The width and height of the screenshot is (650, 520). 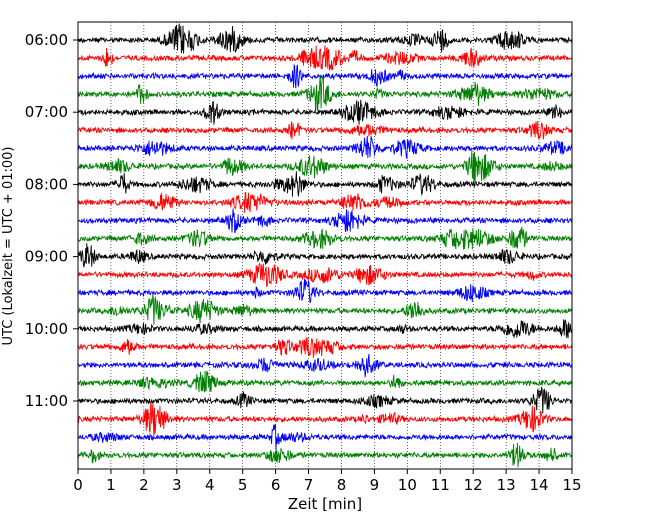 What do you see at coordinates (111, 485) in the screenshot?
I see `x-tick-label: 1` at bounding box center [111, 485].